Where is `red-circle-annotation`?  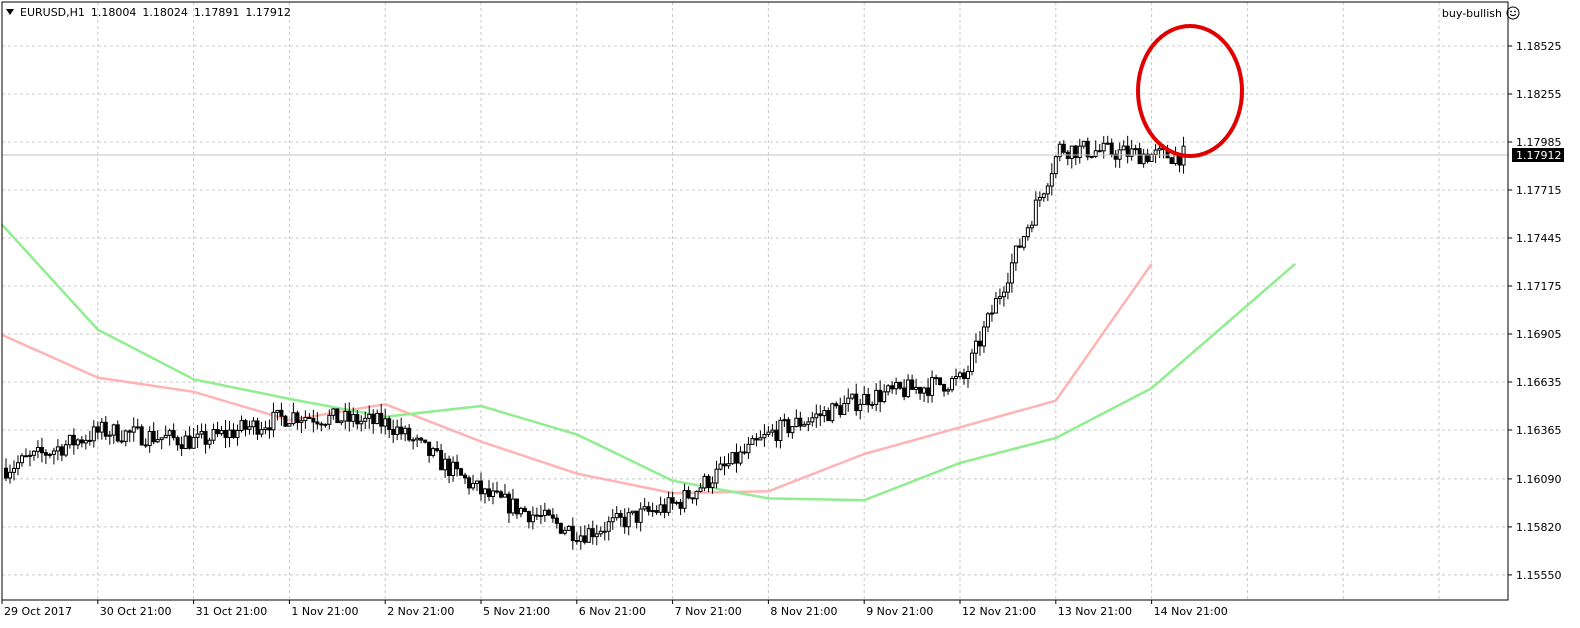
red-circle-annotation is located at coordinates (1190, 91).